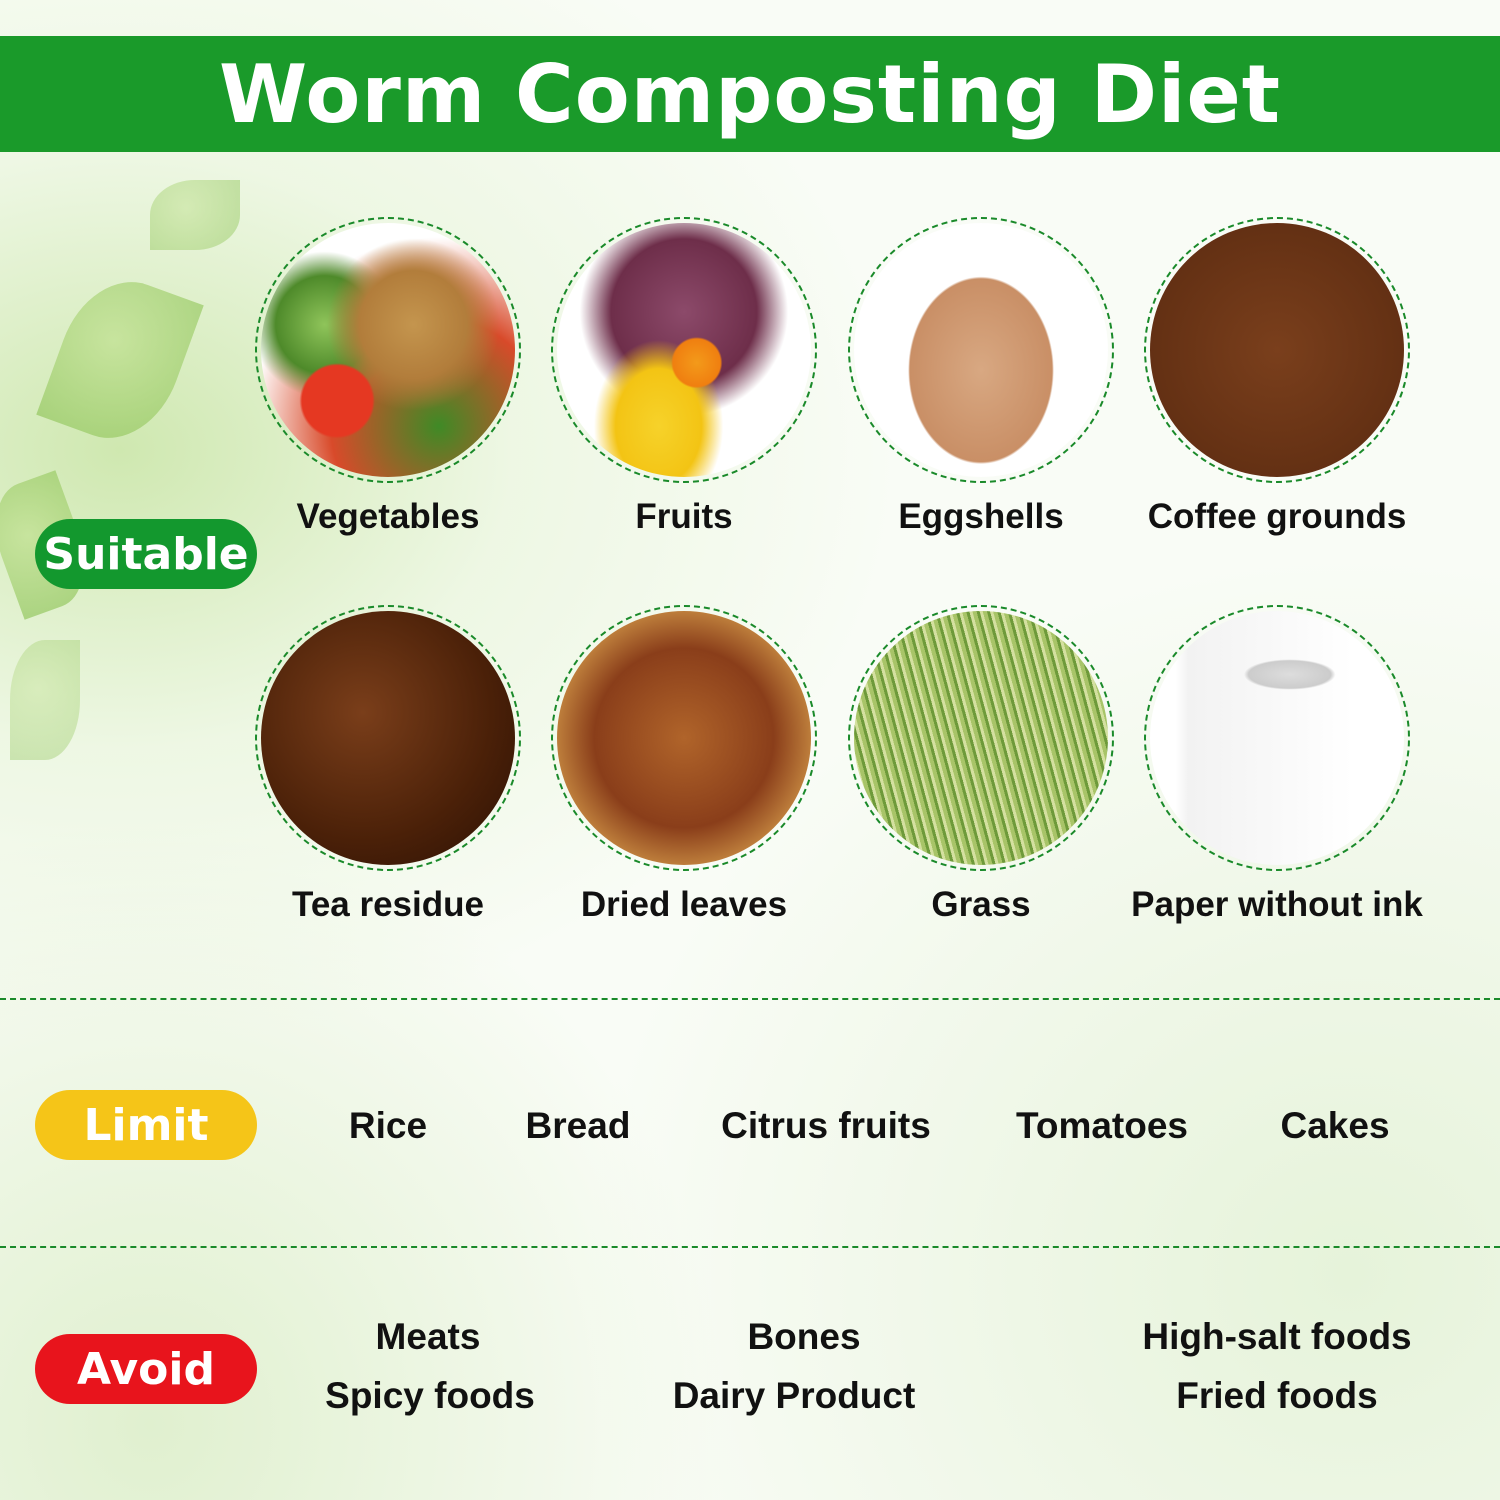 This screenshot has height=1500, width=1500. I want to click on avoid-item: Bones, so click(804, 1336).